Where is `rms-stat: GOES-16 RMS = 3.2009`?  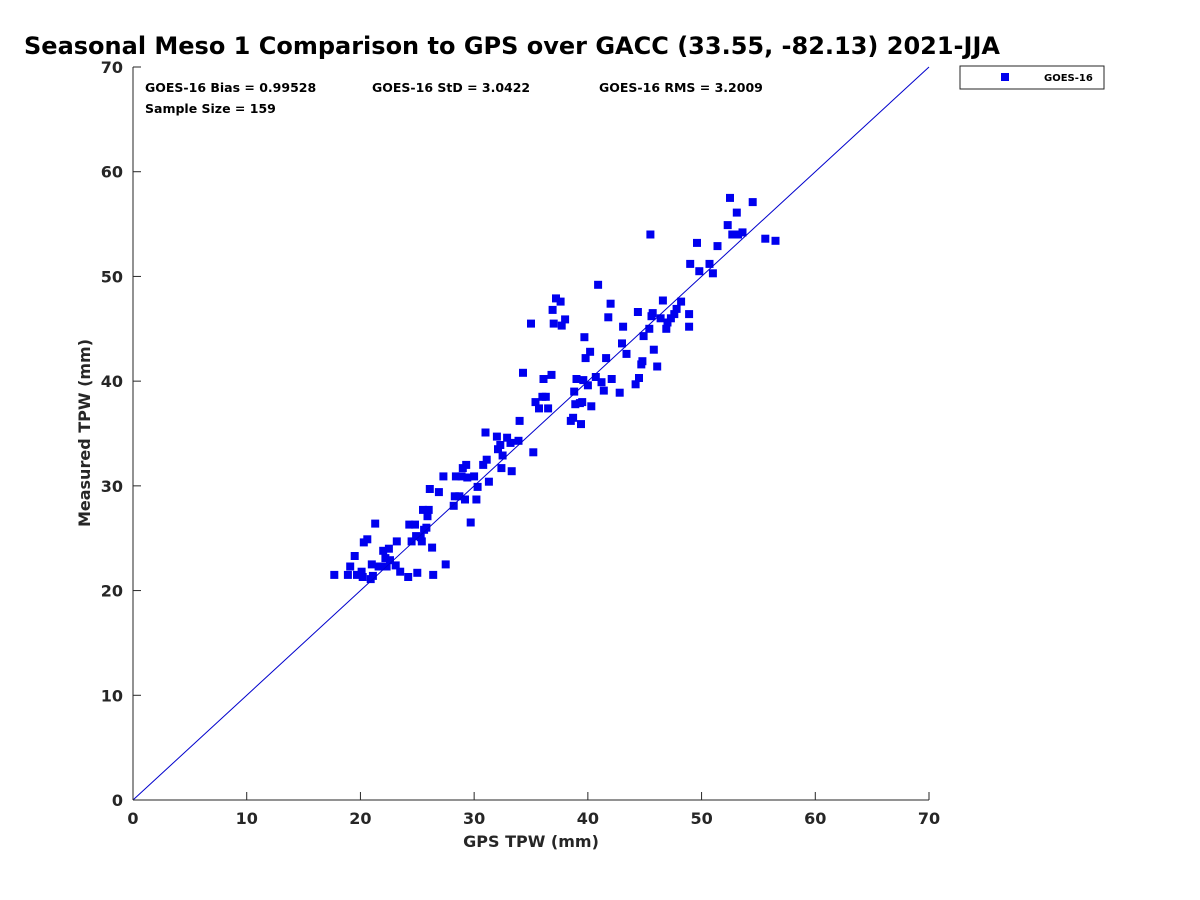
rms-stat: GOES-16 RMS = 3.2009 is located at coordinates (681, 87).